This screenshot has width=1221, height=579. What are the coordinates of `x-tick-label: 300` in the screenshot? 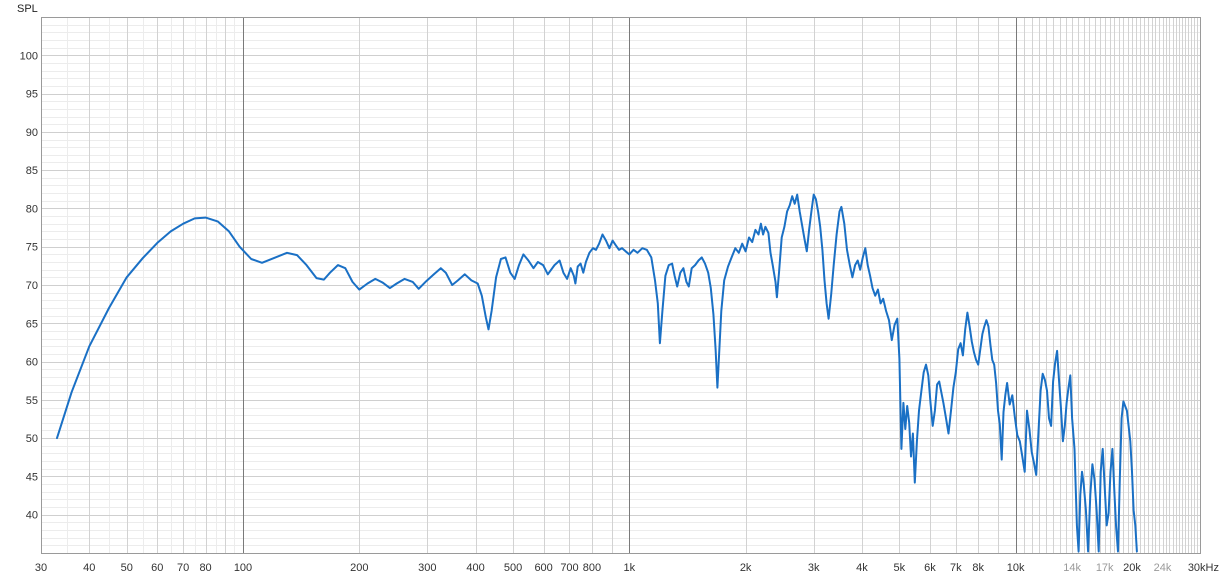 It's located at (427, 568).